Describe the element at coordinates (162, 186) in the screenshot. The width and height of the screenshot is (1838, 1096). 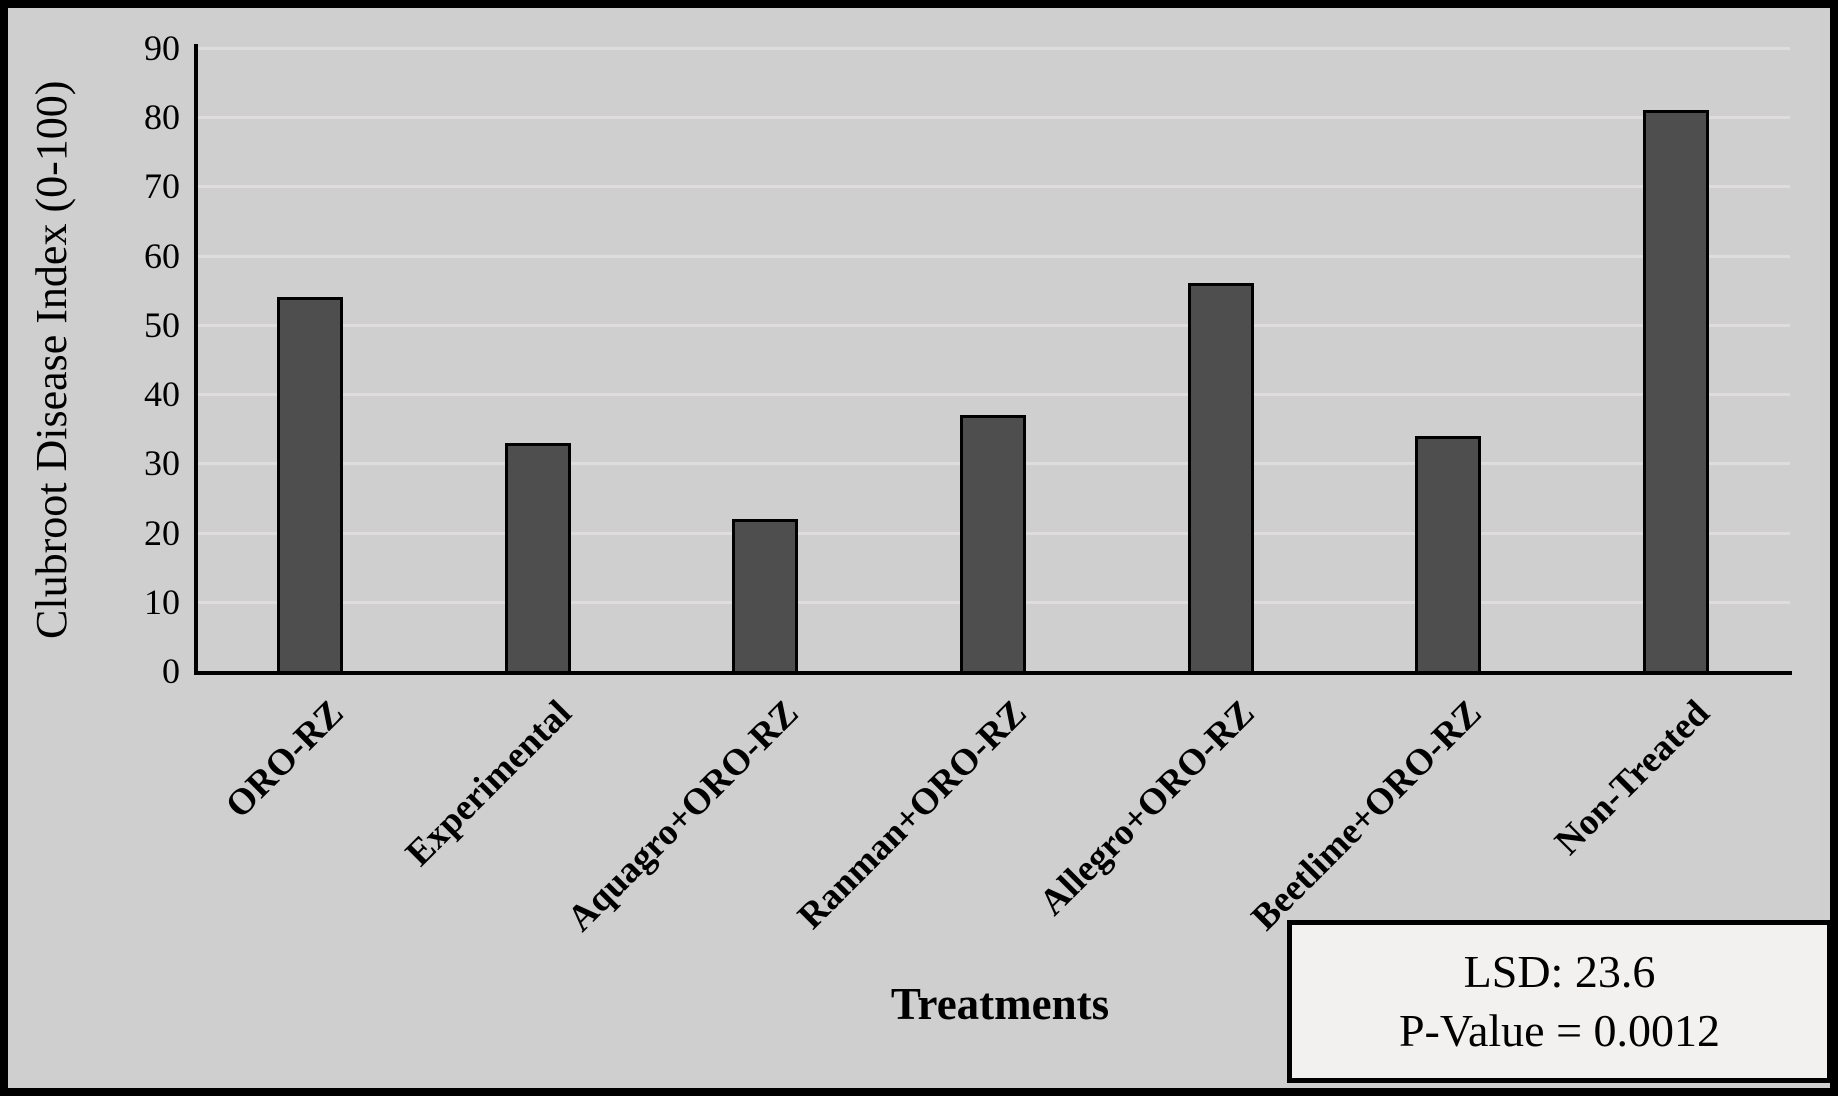
I see `y-tick-label-70: 70` at that location.